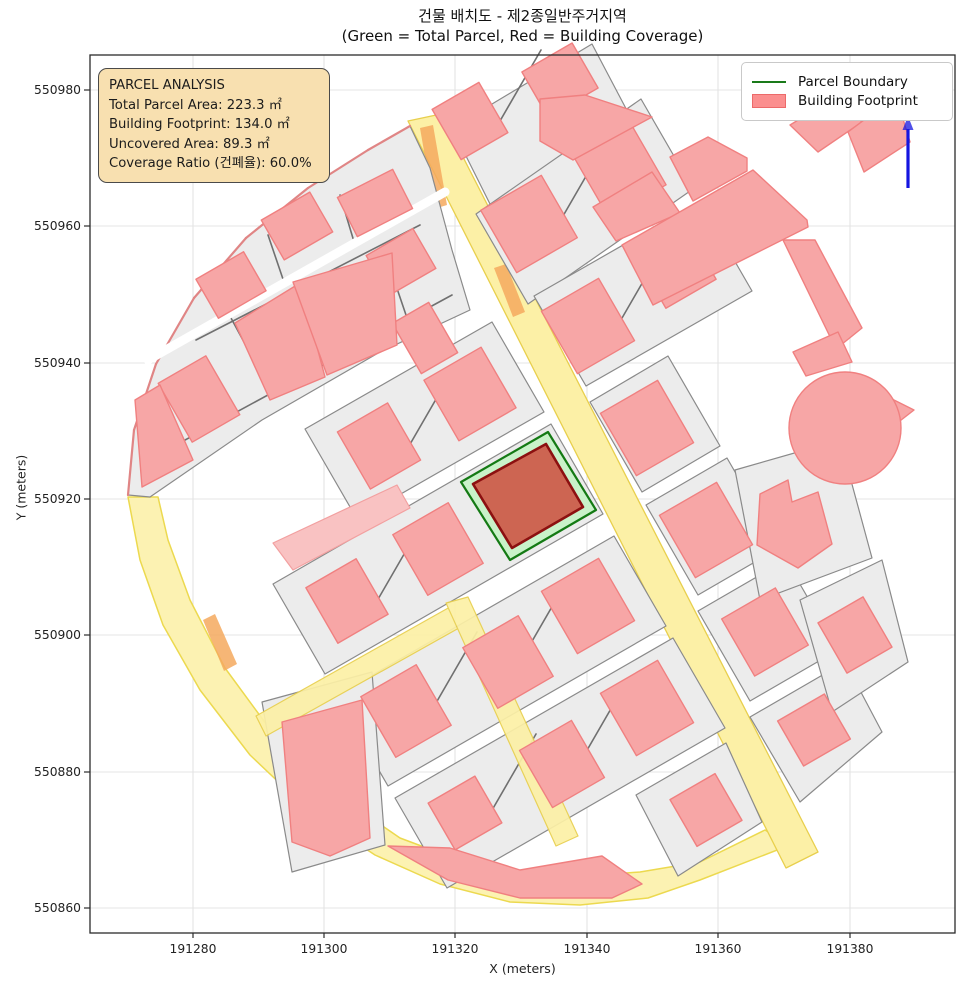  I want to click on y-axis-label: Y (meters), so click(21, 487).